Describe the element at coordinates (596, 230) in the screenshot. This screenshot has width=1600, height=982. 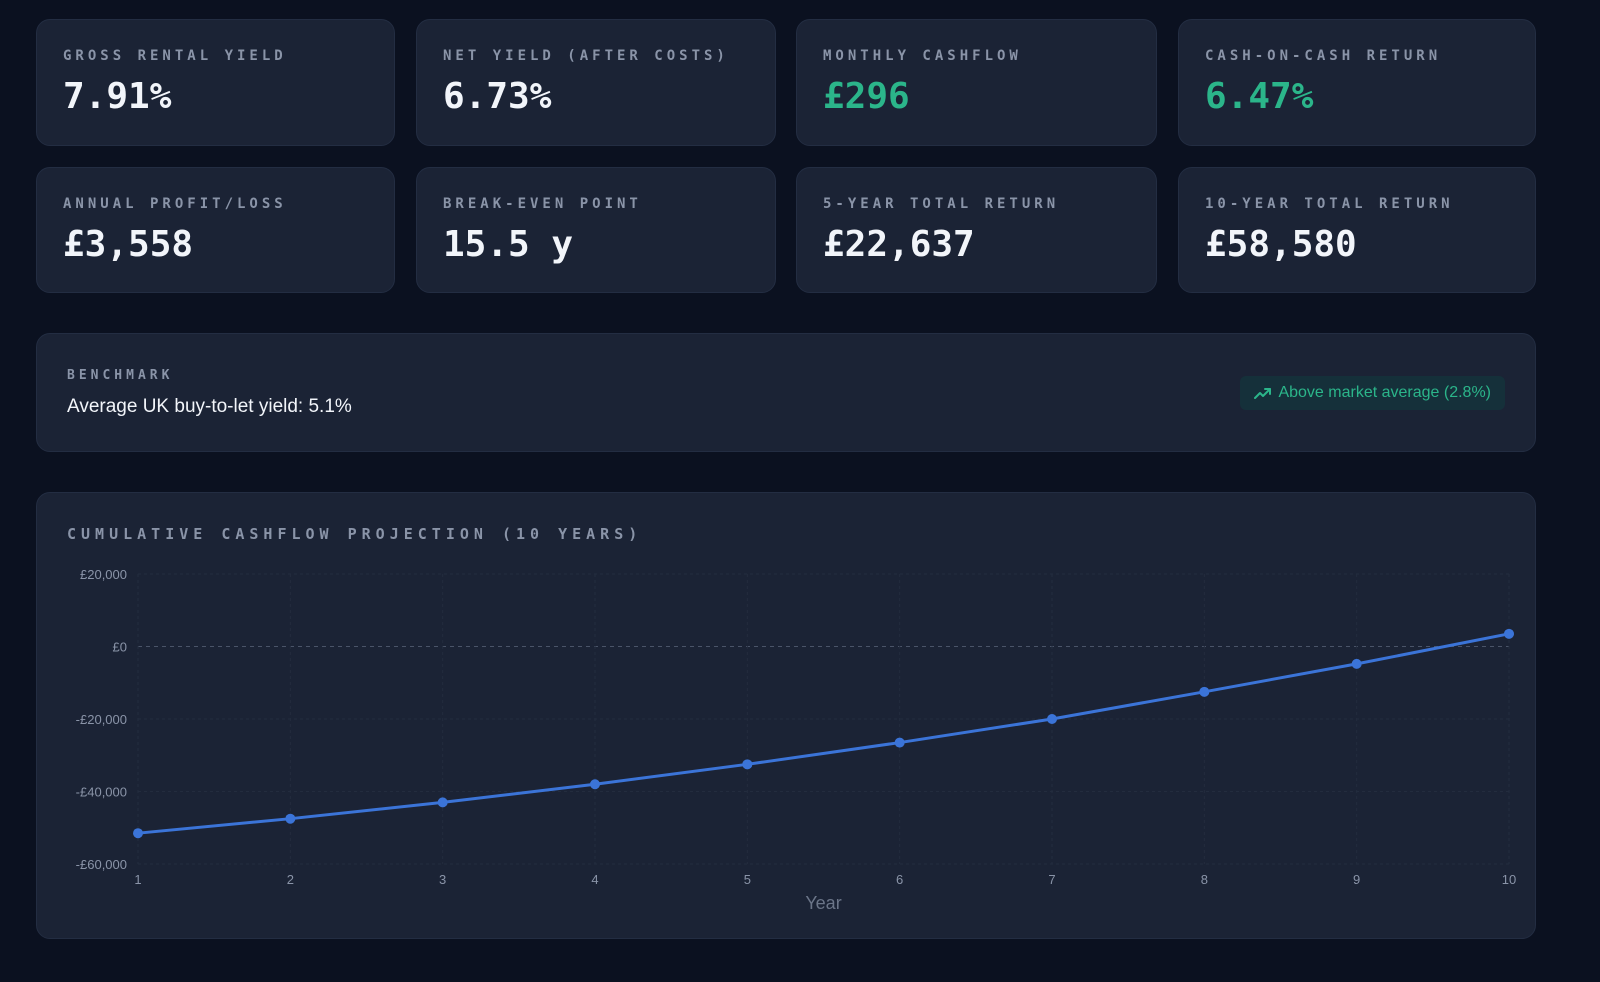
I see `metric-card-break-even: Break-even Point 15.5 y` at that location.